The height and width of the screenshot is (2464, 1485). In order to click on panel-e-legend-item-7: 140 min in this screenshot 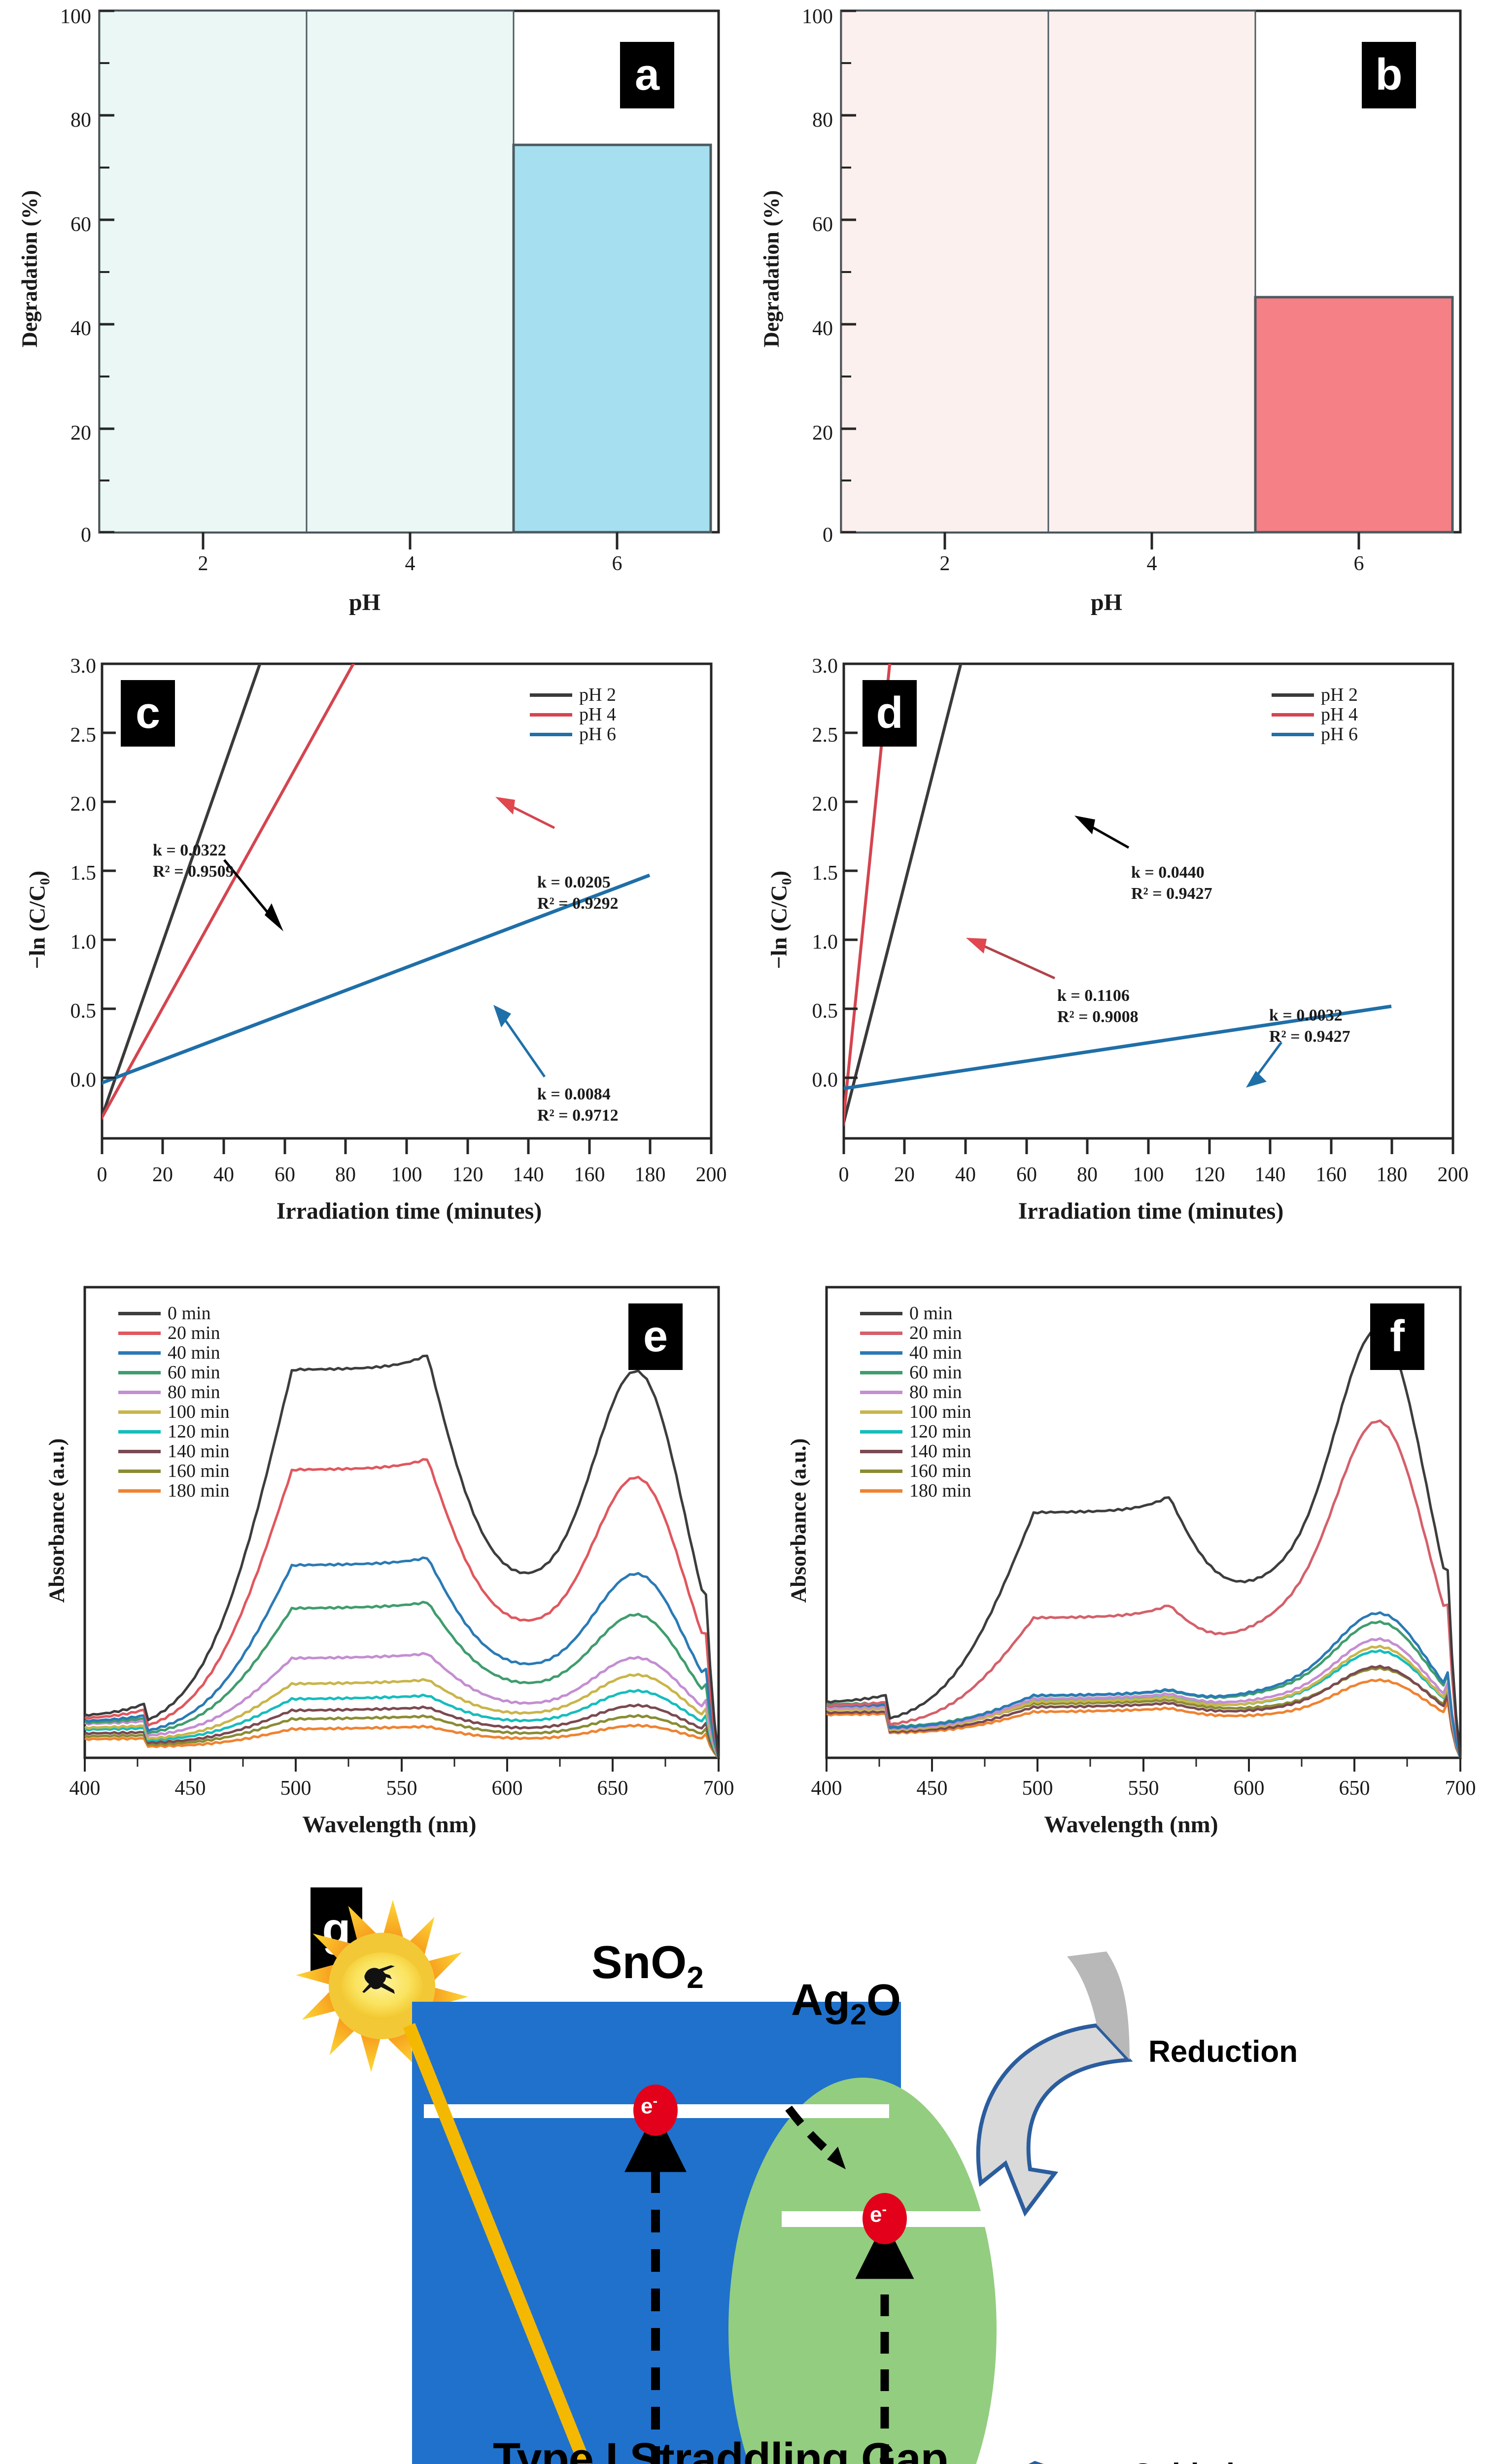, I will do `click(174, 1451)`.